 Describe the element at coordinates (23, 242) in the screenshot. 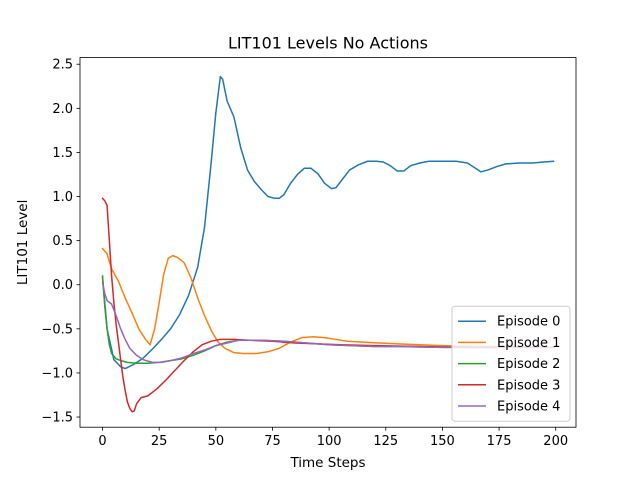

I see `y-axis-label: LIT101 Level` at that location.